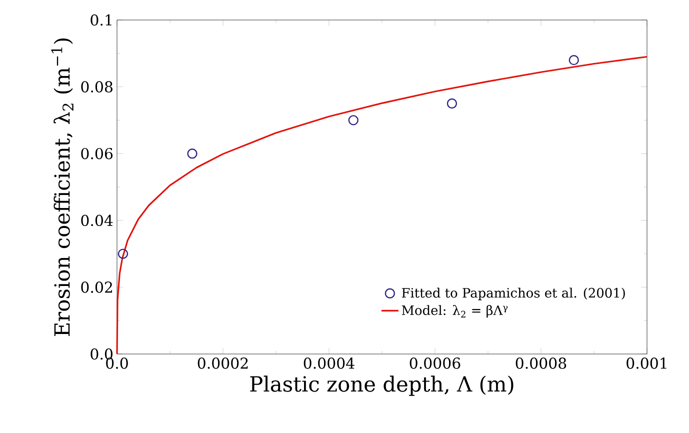  Describe the element at coordinates (329, 363) in the screenshot. I see `x-tick-label: 0.0004` at that location.